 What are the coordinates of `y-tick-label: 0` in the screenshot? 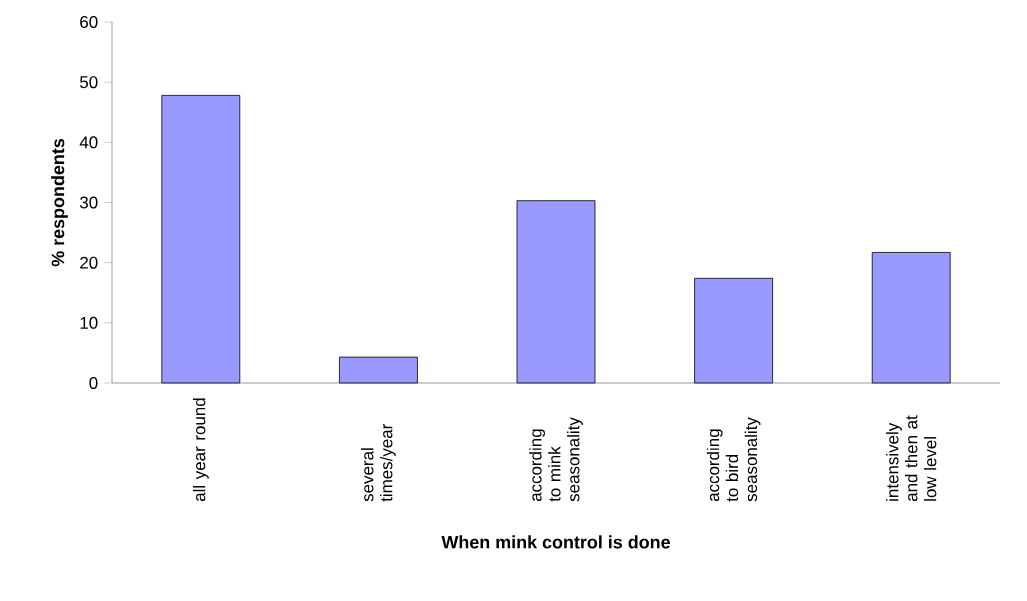 It's located at (93, 382).